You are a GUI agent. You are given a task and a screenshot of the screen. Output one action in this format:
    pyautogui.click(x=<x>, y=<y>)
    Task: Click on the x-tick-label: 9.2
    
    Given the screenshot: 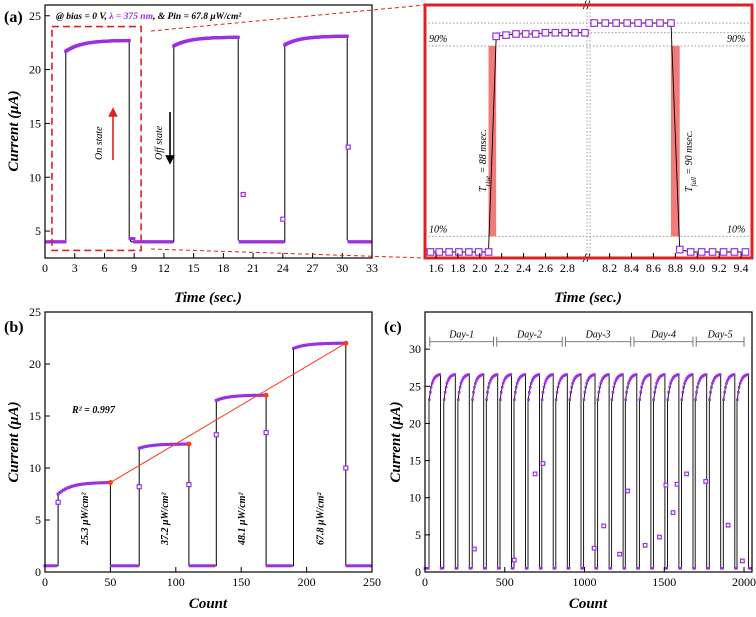 What is the action you would take?
    pyautogui.click(x=719, y=268)
    